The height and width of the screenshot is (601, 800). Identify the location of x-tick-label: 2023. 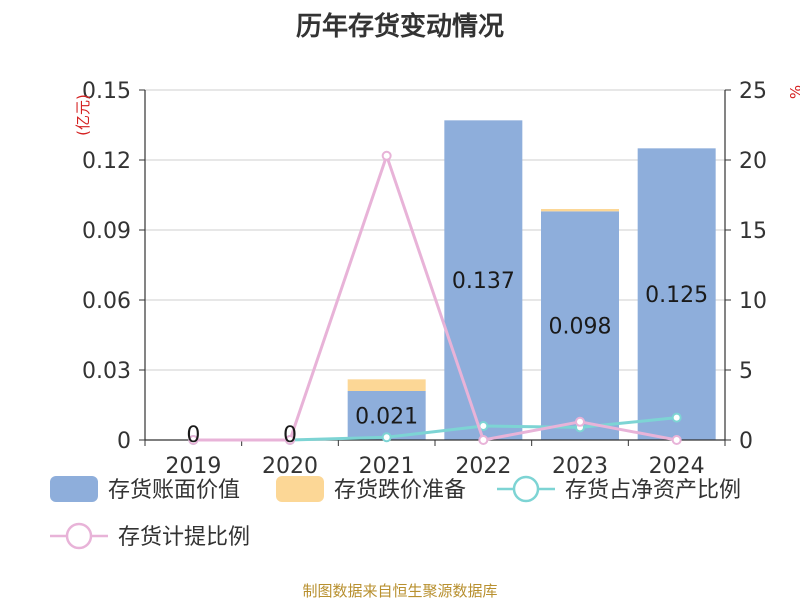
(580, 466).